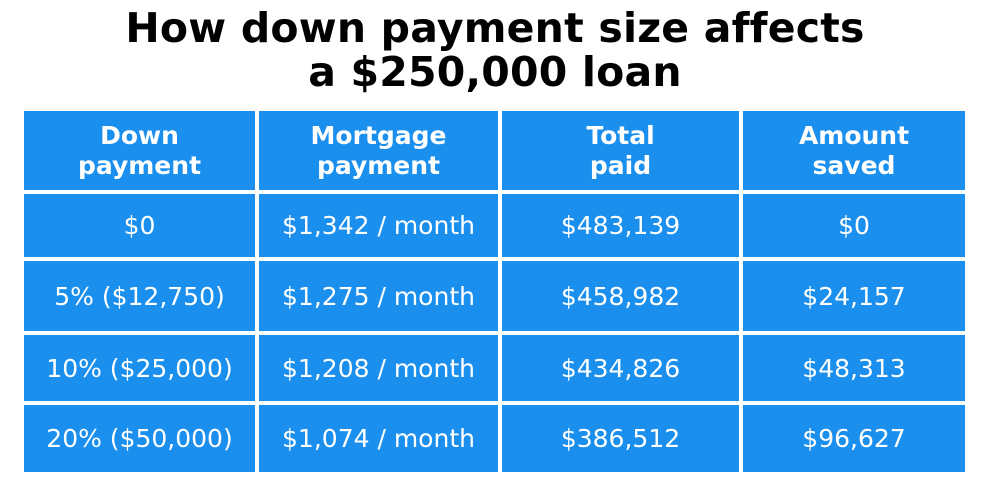  I want to click on header-text: saved, so click(854, 165).